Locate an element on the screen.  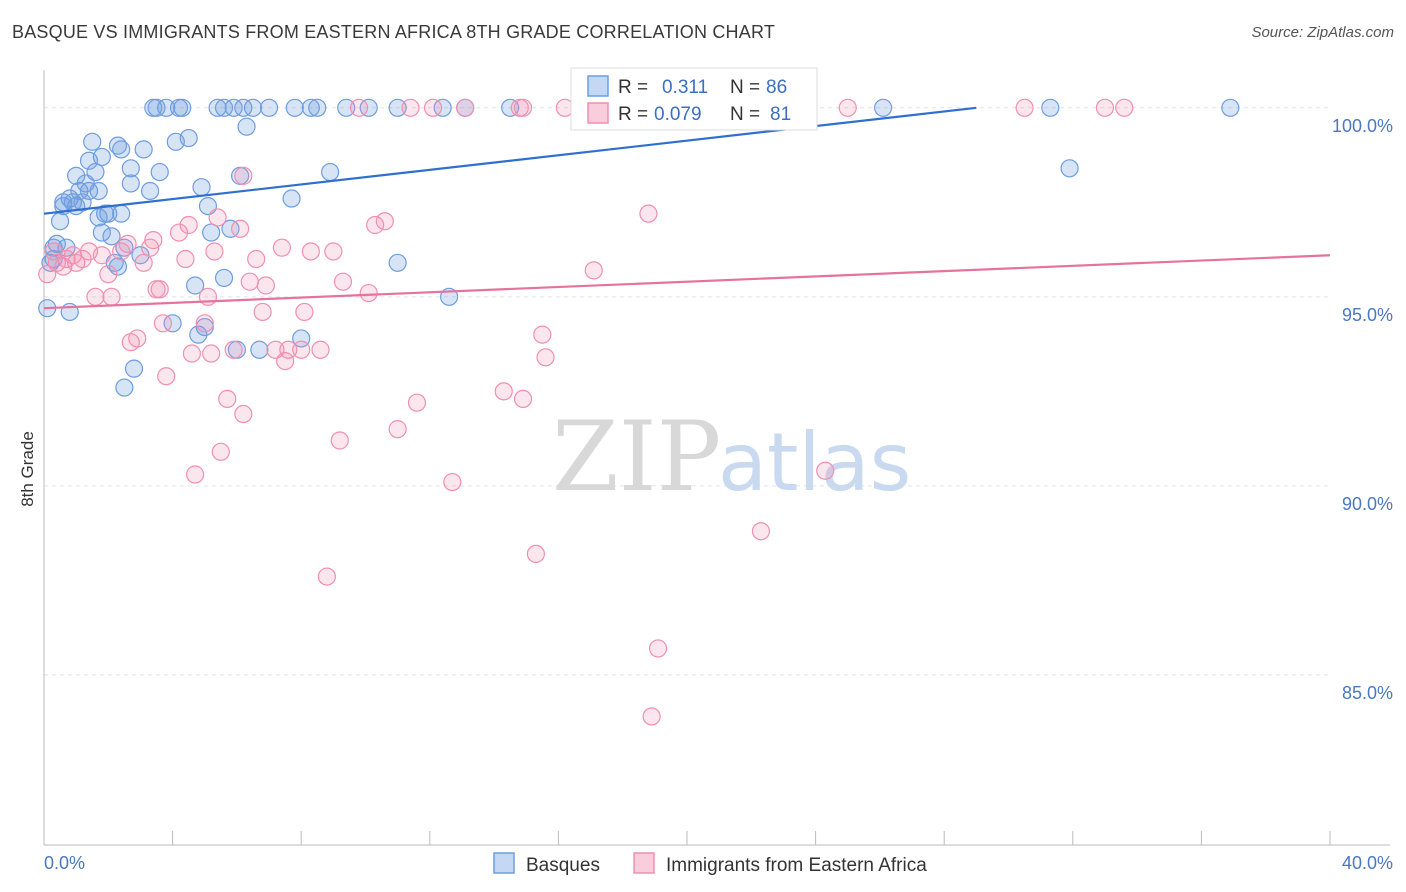
y-tick-label: 95.0% is located at coordinates (1367, 315).